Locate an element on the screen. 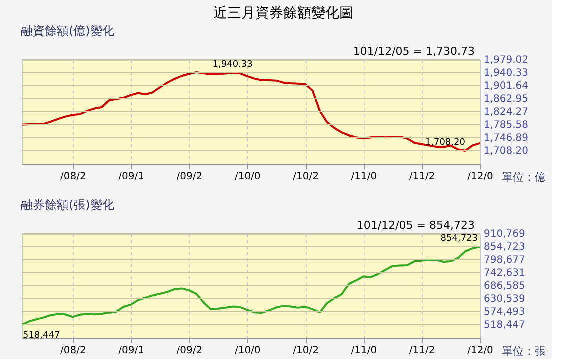  y-tick-label: 1,746.89 is located at coordinates (506, 138).